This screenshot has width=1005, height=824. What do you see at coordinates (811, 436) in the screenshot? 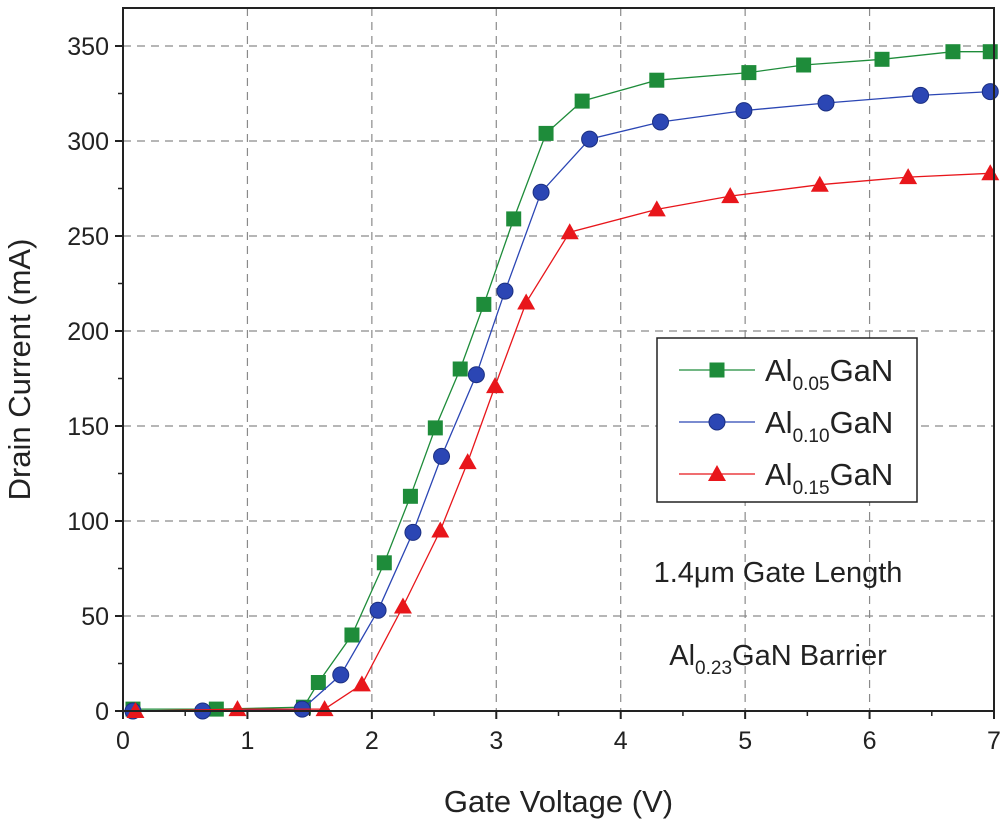
I see `legend-label-sub: 0.10` at bounding box center [811, 436].